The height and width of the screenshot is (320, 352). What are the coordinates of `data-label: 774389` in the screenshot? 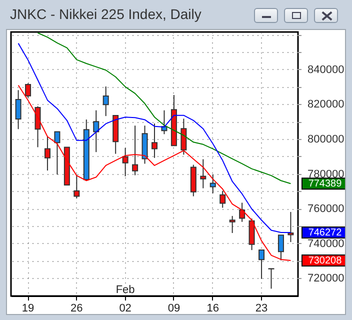 It's located at (325, 184).